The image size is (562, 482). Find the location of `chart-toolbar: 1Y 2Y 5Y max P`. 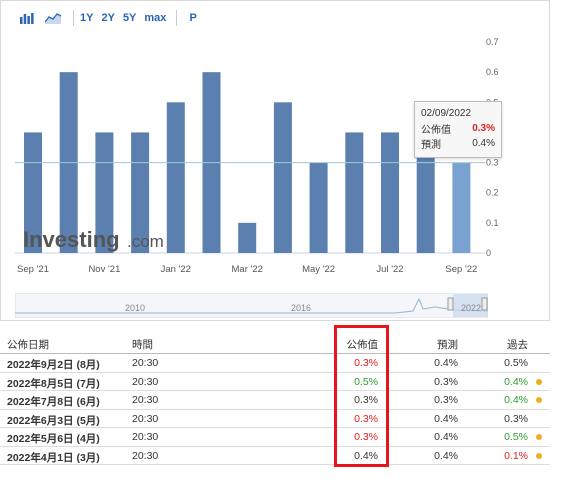

chart-toolbar: 1Y 2Y 5Y max P is located at coordinates (108, 18).